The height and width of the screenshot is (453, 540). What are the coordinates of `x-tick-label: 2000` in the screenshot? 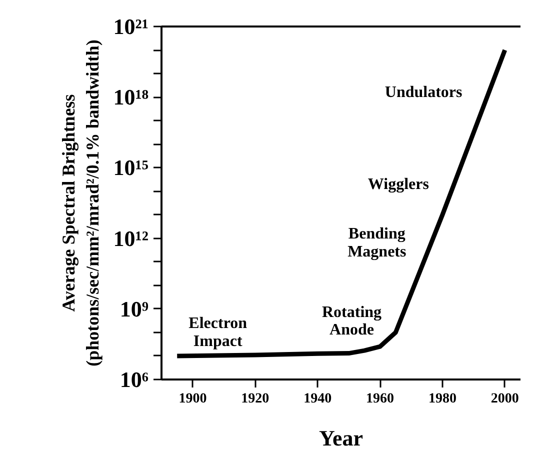 It's located at (504, 399).